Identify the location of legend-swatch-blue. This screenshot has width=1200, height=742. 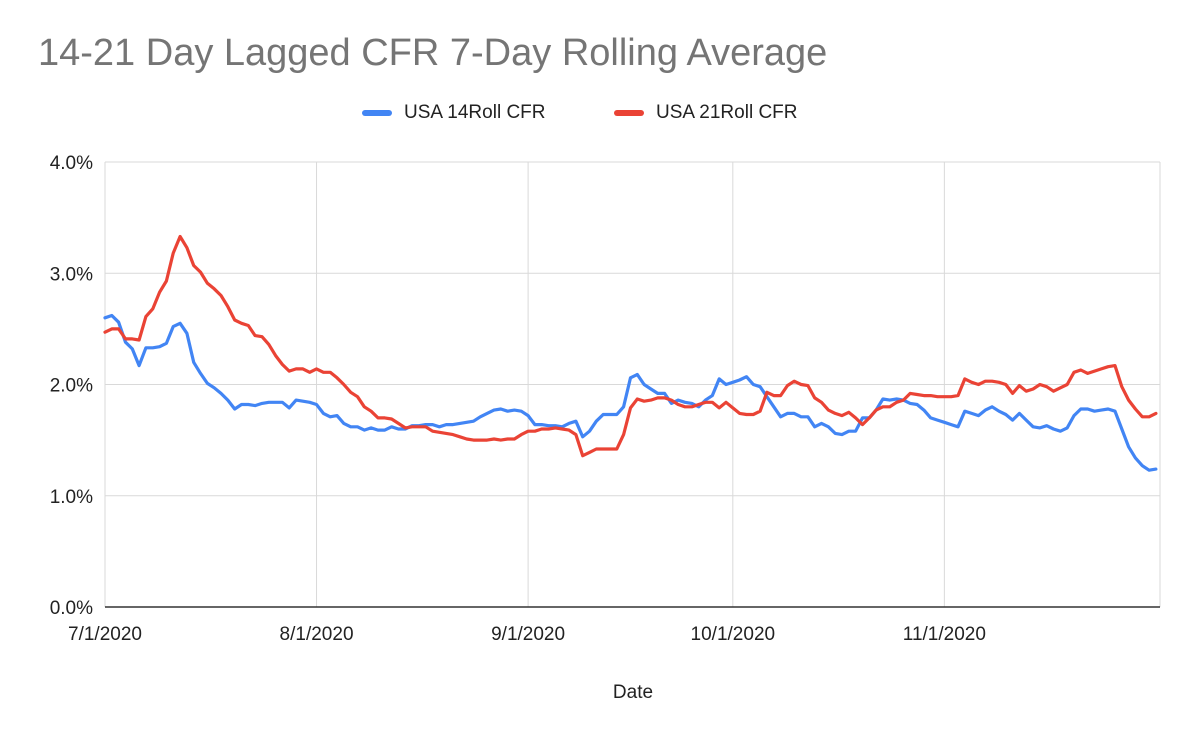
(377, 113).